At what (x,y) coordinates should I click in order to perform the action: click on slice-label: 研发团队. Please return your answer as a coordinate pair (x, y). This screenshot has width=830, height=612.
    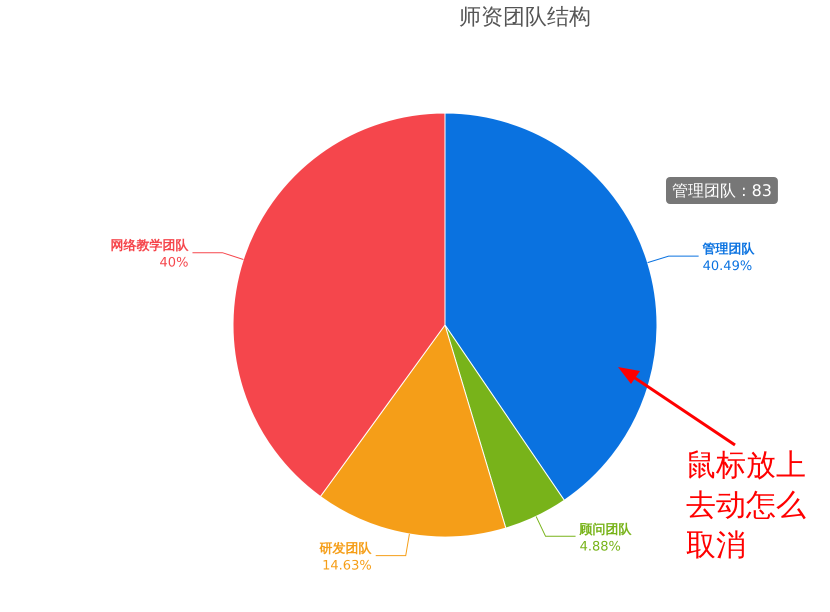
    Looking at the image, I should click on (345, 549).